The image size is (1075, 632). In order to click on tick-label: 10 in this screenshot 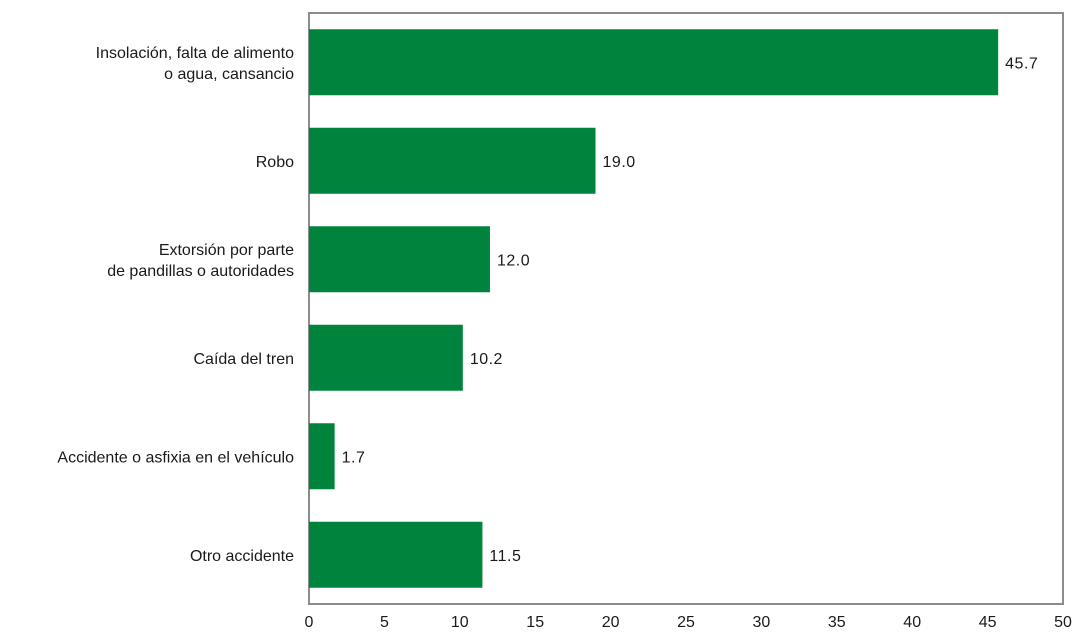, I will do `click(460, 622)`.